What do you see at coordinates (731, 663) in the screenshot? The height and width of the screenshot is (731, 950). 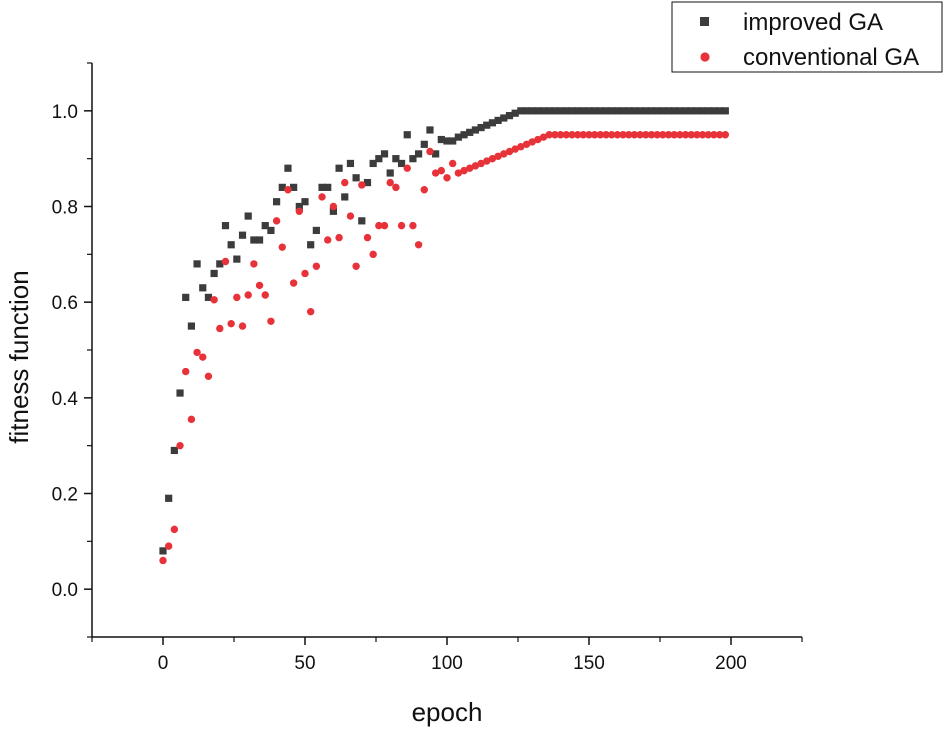 I see `x-tick-label: 200` at bounding box center [731, 663].